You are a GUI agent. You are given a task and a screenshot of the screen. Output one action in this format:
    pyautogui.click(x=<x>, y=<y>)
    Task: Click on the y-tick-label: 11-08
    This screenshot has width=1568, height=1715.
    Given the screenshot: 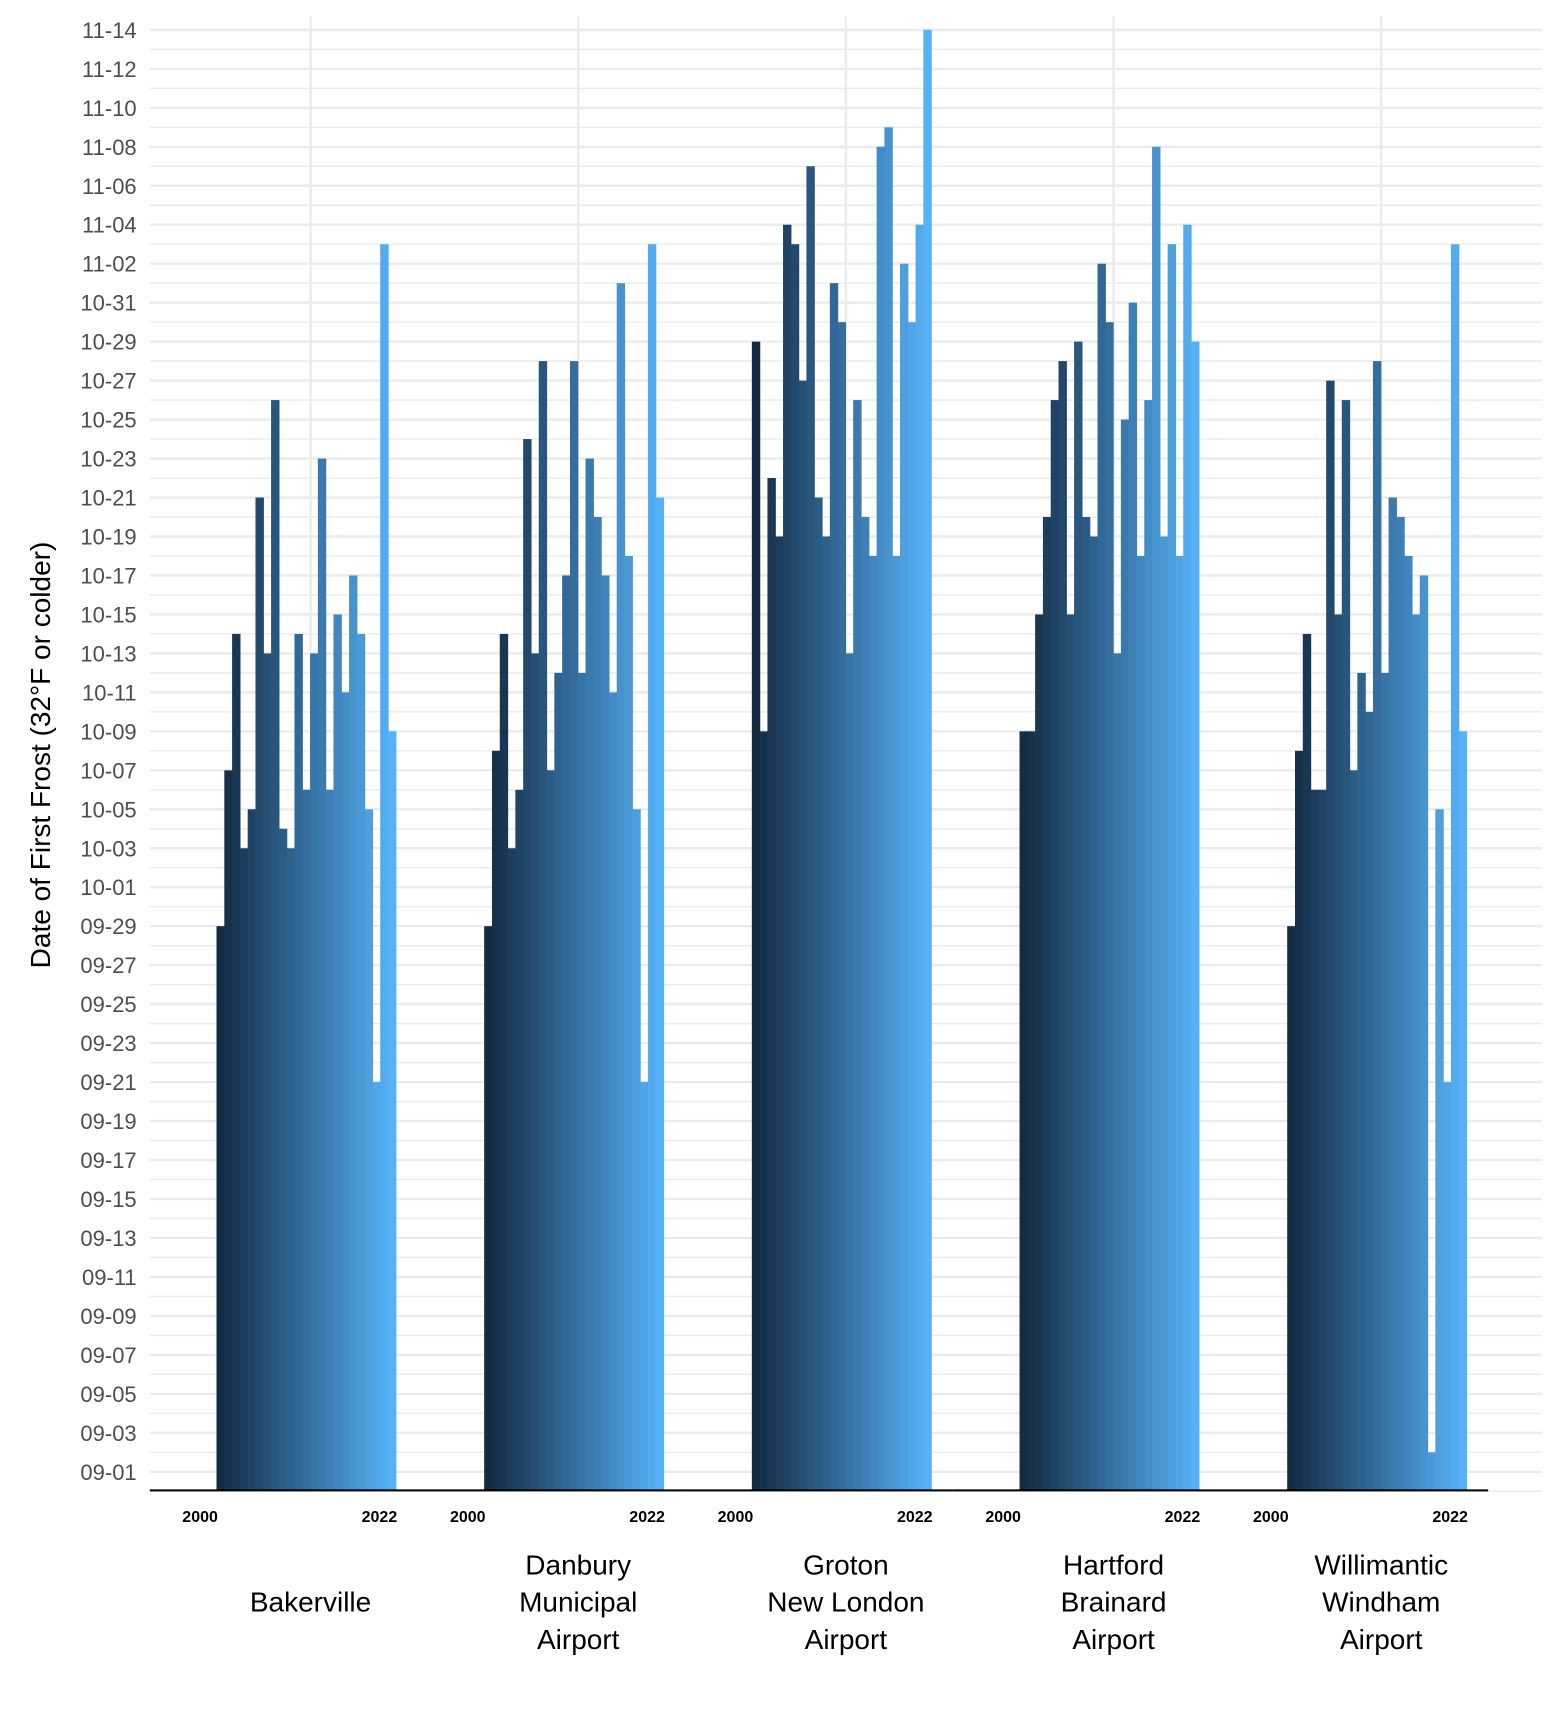 What is the action you would take?
    pyautogui.click(x=109, y=147)
    